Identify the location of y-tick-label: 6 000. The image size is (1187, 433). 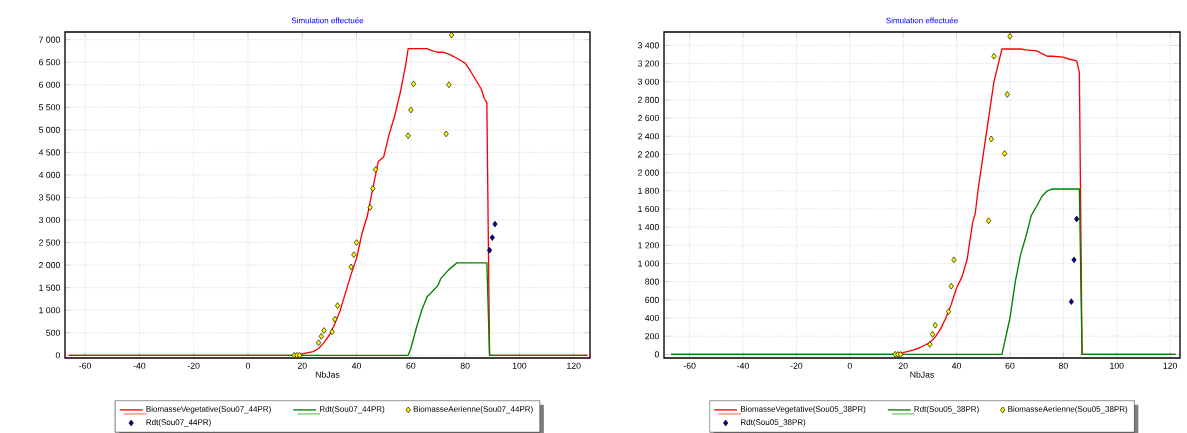
(49, 84).